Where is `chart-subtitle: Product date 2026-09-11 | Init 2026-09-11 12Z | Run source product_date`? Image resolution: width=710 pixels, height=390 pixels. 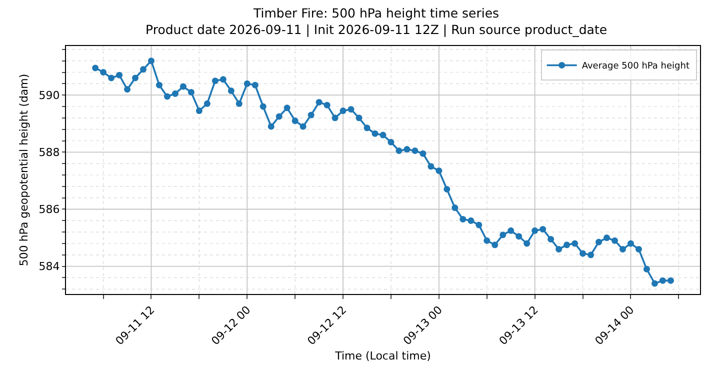 chart-subtitle: Product date 2026-09-11 | Init 2026-09-11 12Z | Run source product_date is located at coordinates (377, 29).